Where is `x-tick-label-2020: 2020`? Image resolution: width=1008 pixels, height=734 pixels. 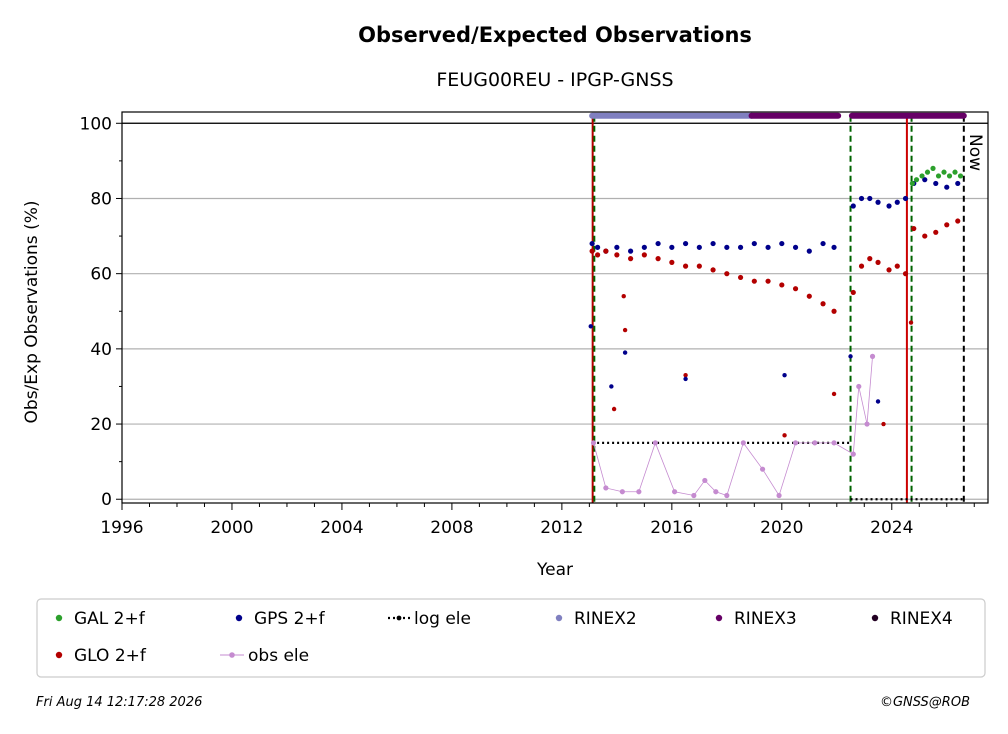 x-tick-label-2020: 2020 is located at coordinates (781, 528).